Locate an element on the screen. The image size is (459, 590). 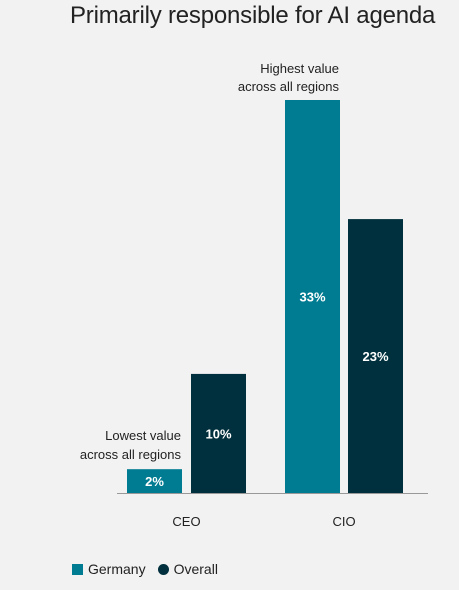
data-label-germany-cio: 33% is located at coordinates (312, 297).